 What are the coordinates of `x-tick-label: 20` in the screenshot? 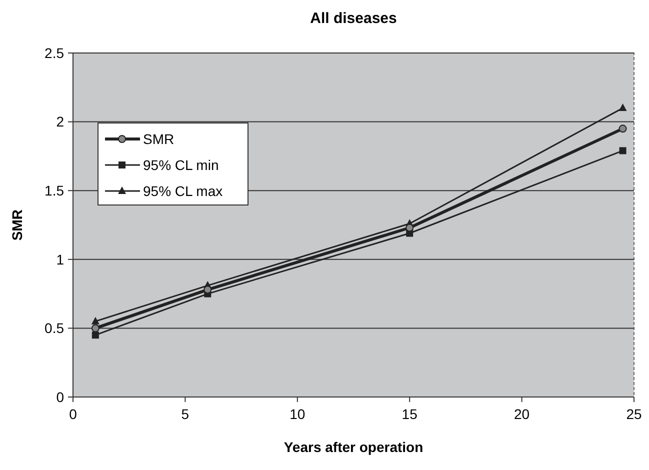 It's located at (522, 414).